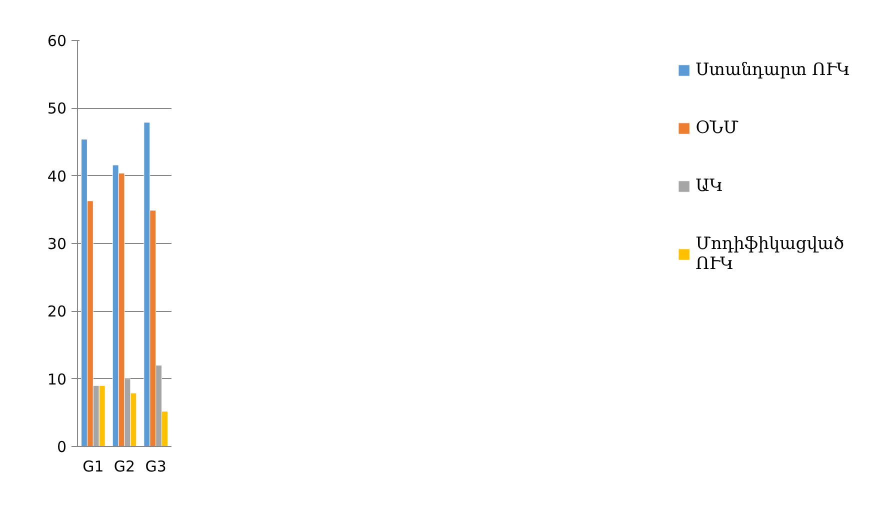 This screenshot has width=870, height=506. What do you see at coordinates (57, 244) in the screenshot?
I see `y-tick-label: 30` at bounding box center [57, 244].